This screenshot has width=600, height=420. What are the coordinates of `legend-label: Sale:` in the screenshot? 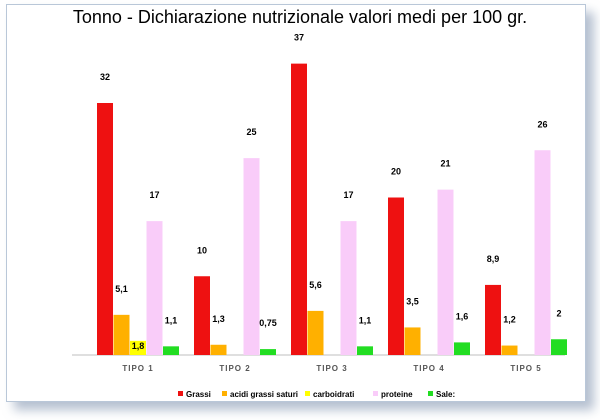 It's located at (445, 394).